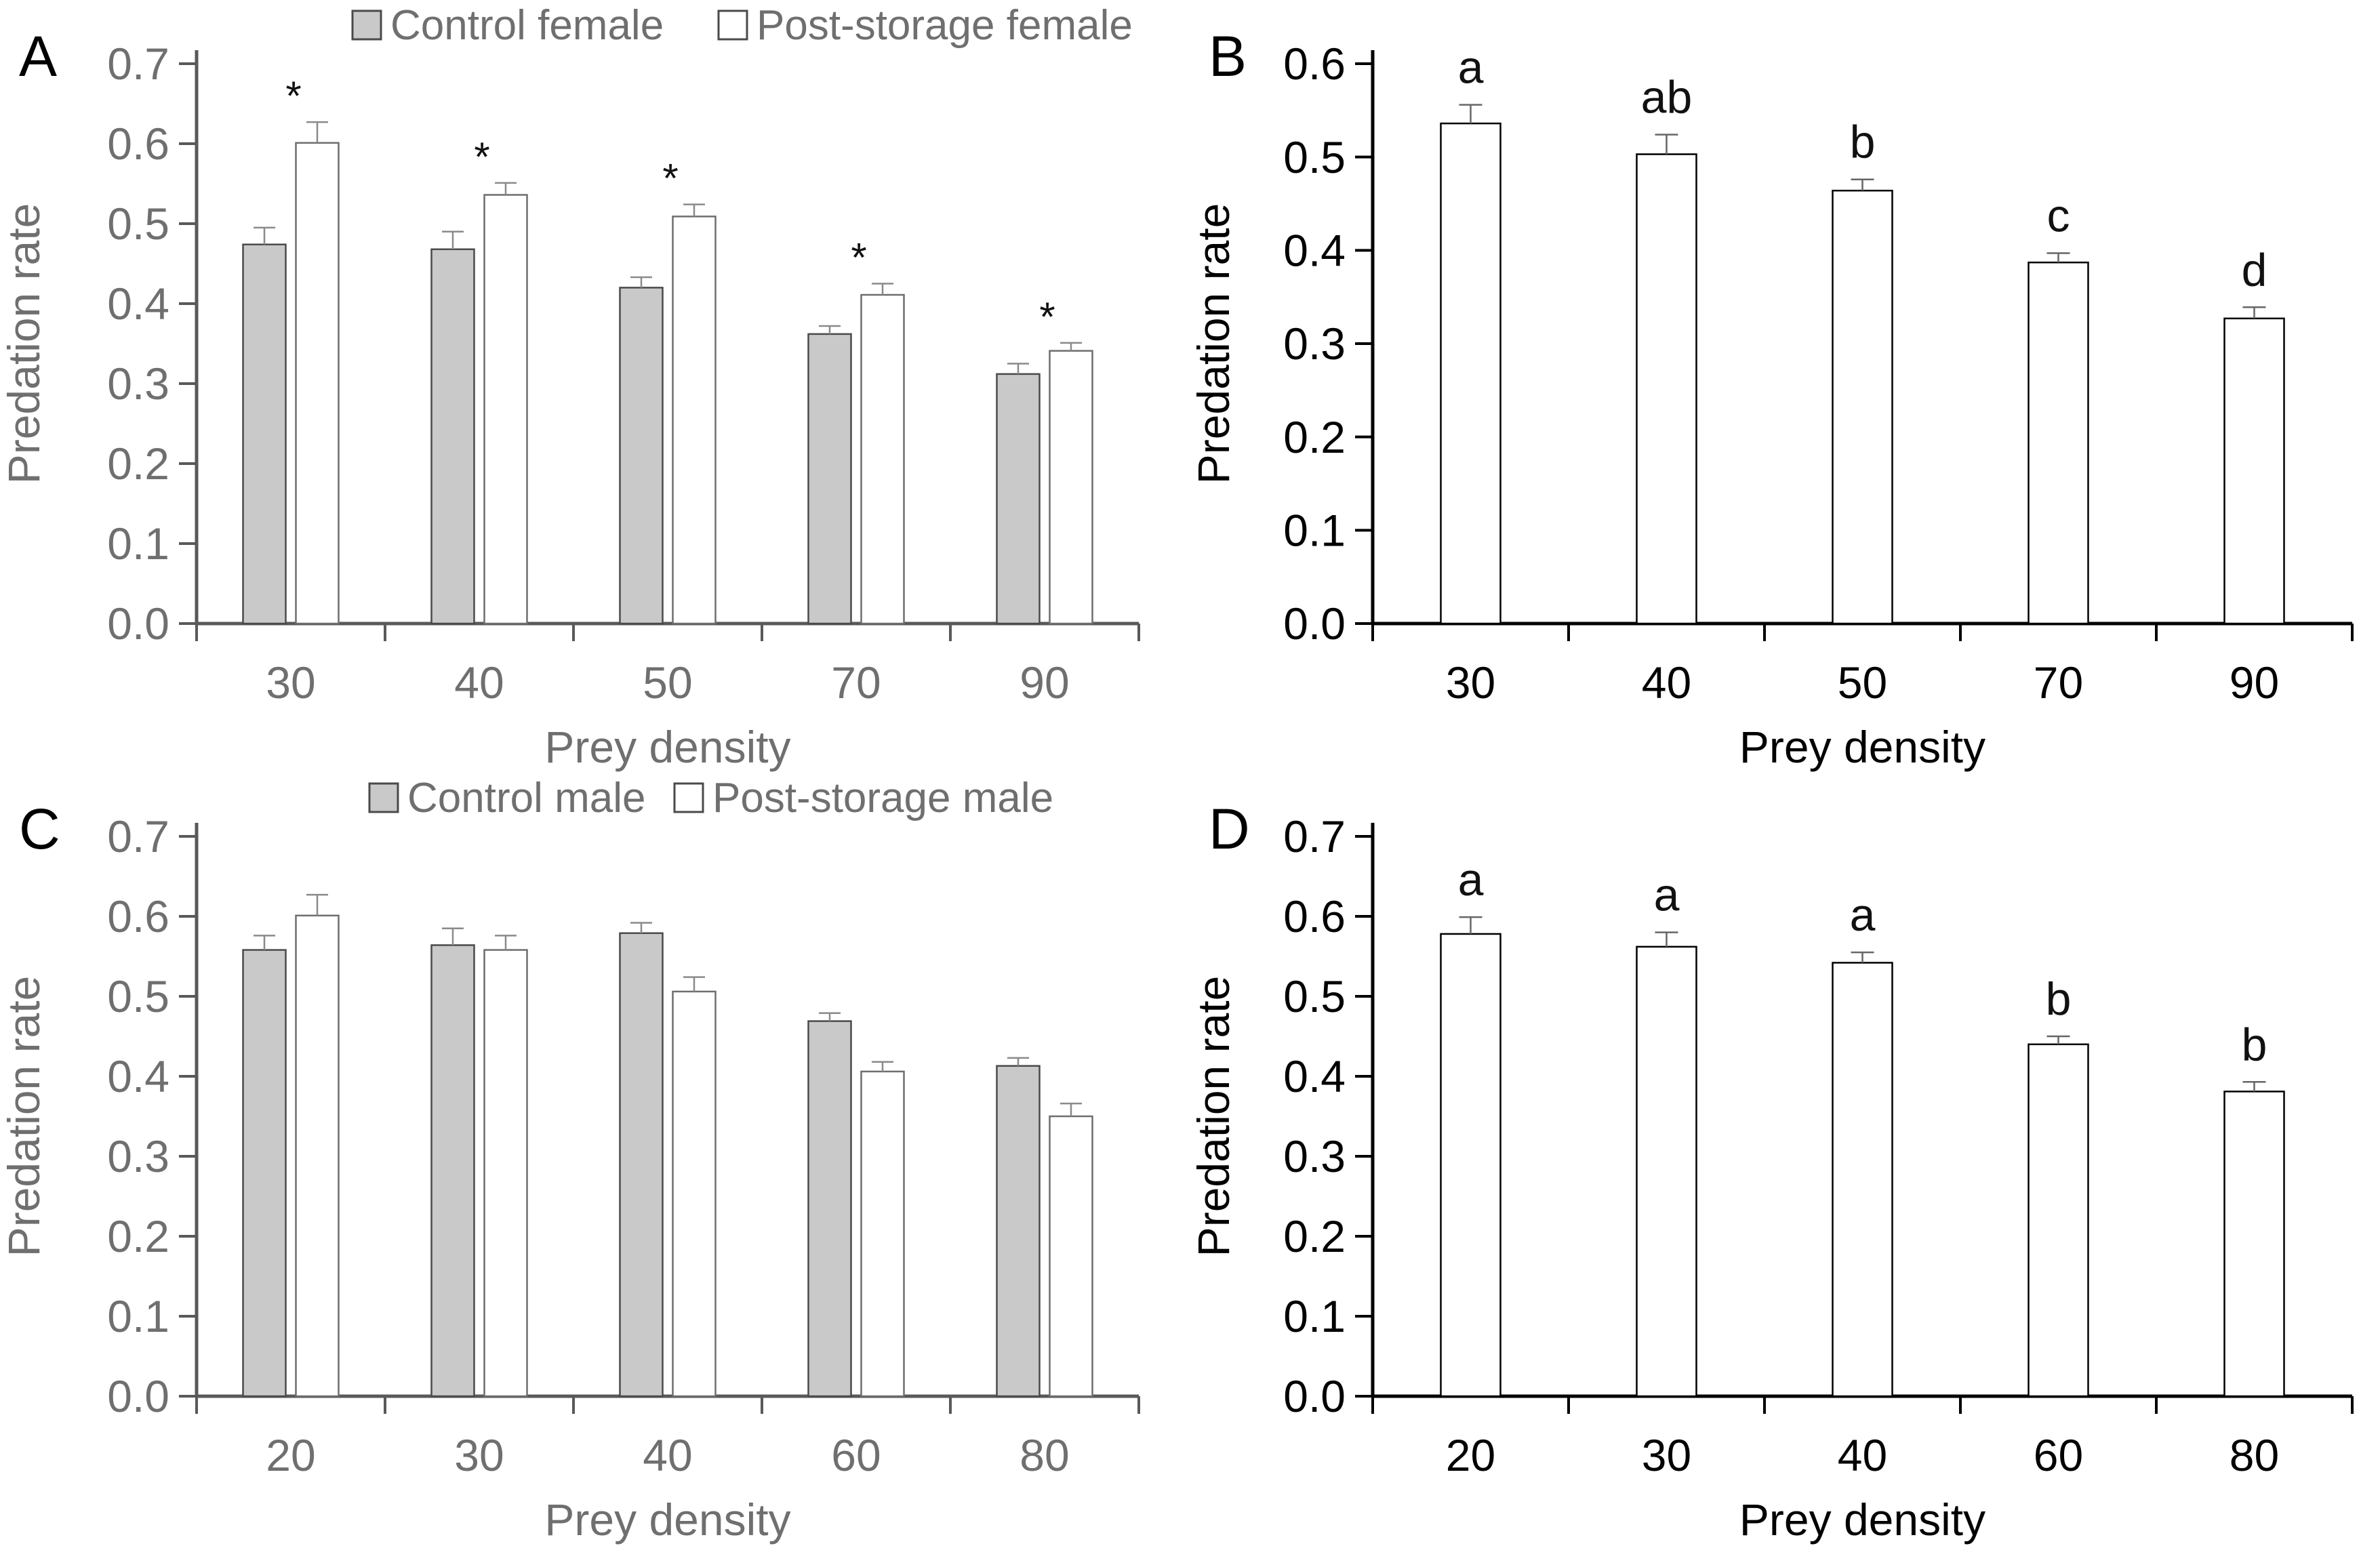  I want to click on x-category-label: 50, so click(1862, 682).